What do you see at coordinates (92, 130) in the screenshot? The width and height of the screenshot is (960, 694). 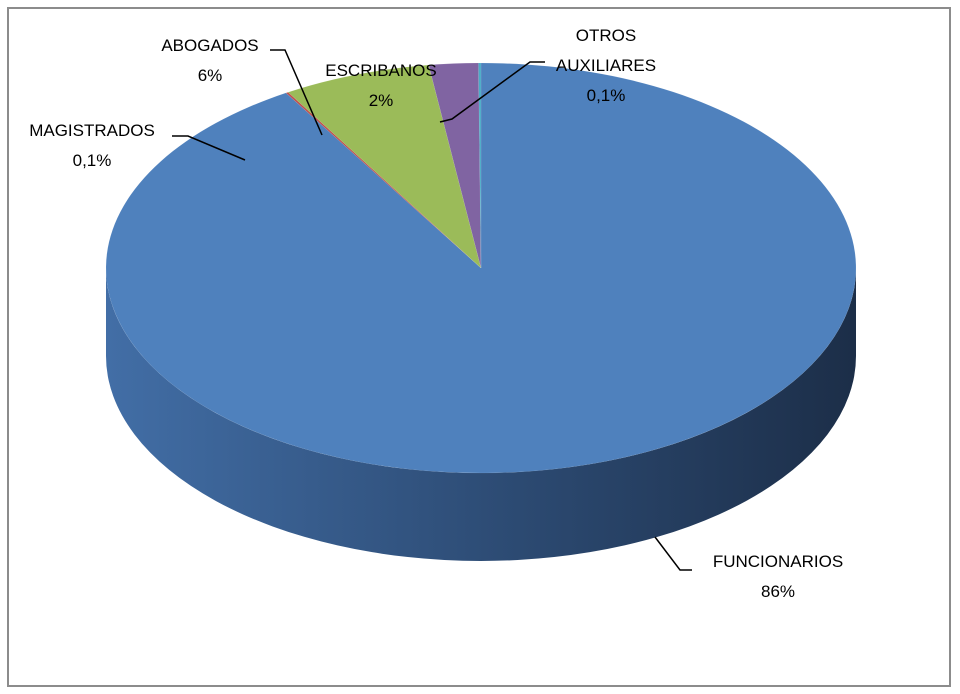 I see `category-label: MAGISTRADOS` at bounding box center [92, 130].